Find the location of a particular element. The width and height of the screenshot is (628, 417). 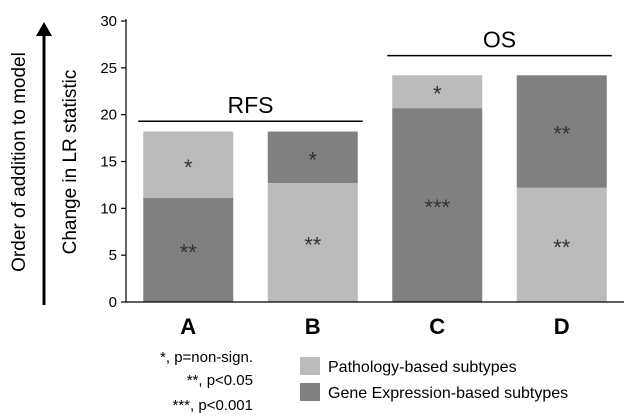

side-arrow-head is located at coordinates (44, 29).